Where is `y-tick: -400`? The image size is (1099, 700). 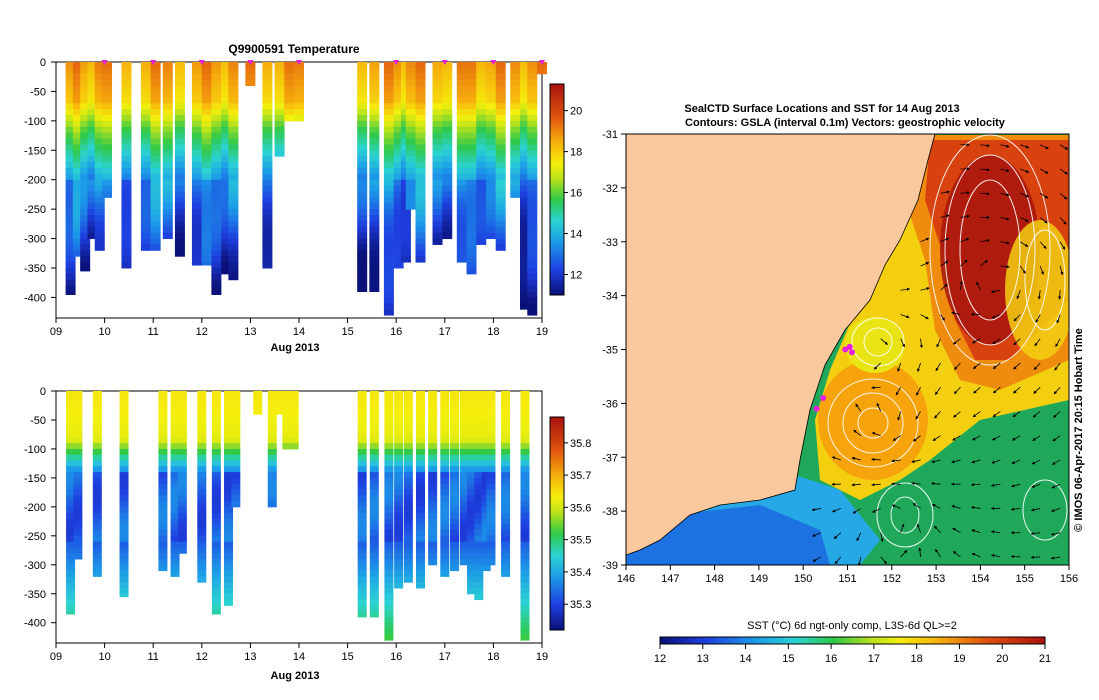 y-tick: -400 is located at coordinates (35, 298).